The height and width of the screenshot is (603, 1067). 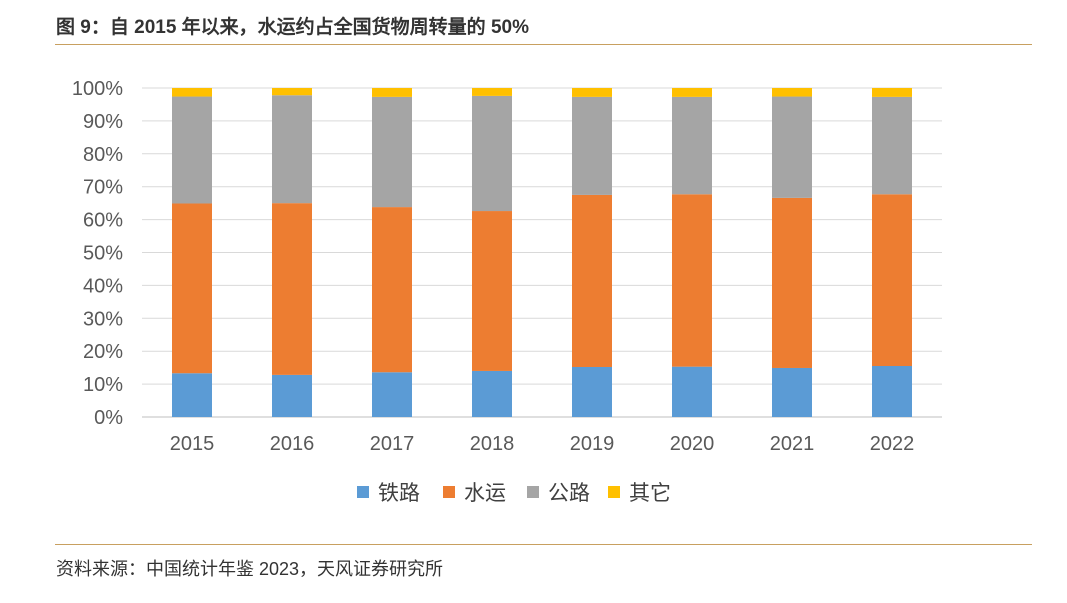 I want to click on bar-segment-其它-2015, so click(x=192, y=92).